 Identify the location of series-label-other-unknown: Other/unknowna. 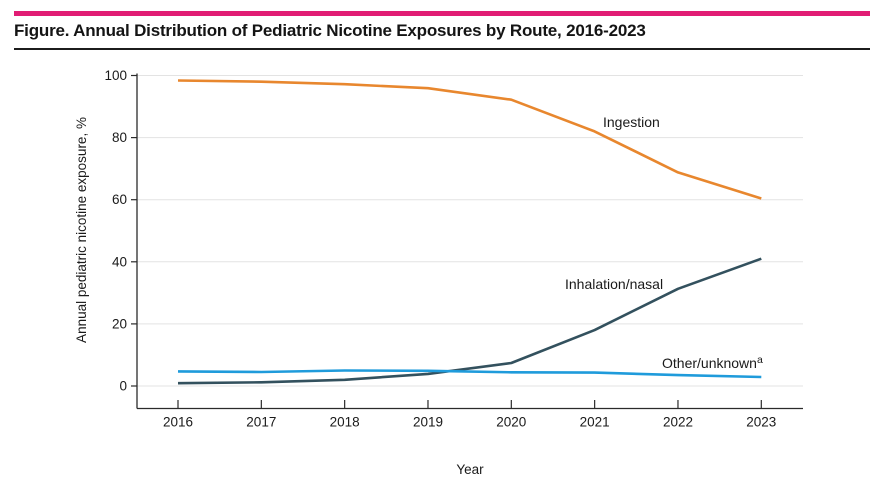
(712, 362).